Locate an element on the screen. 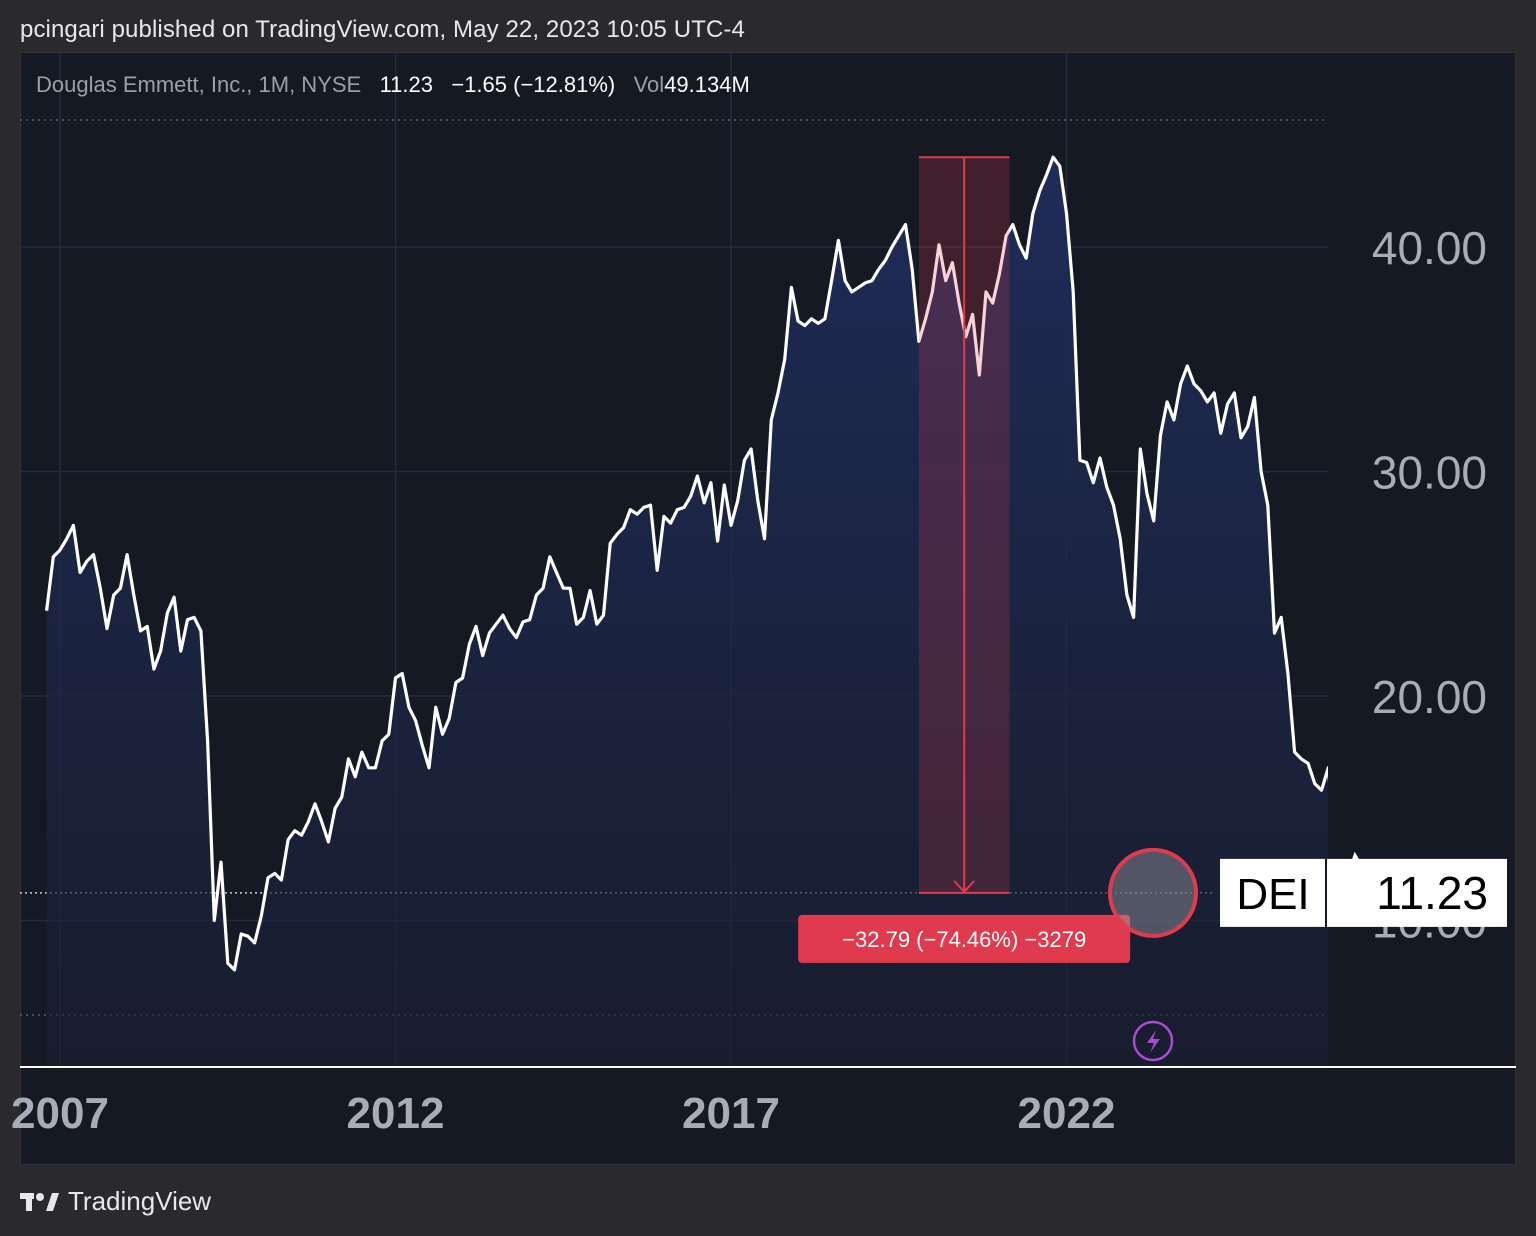  y-tick-label-0: 40.00 is located at coordinates (1429, 248).